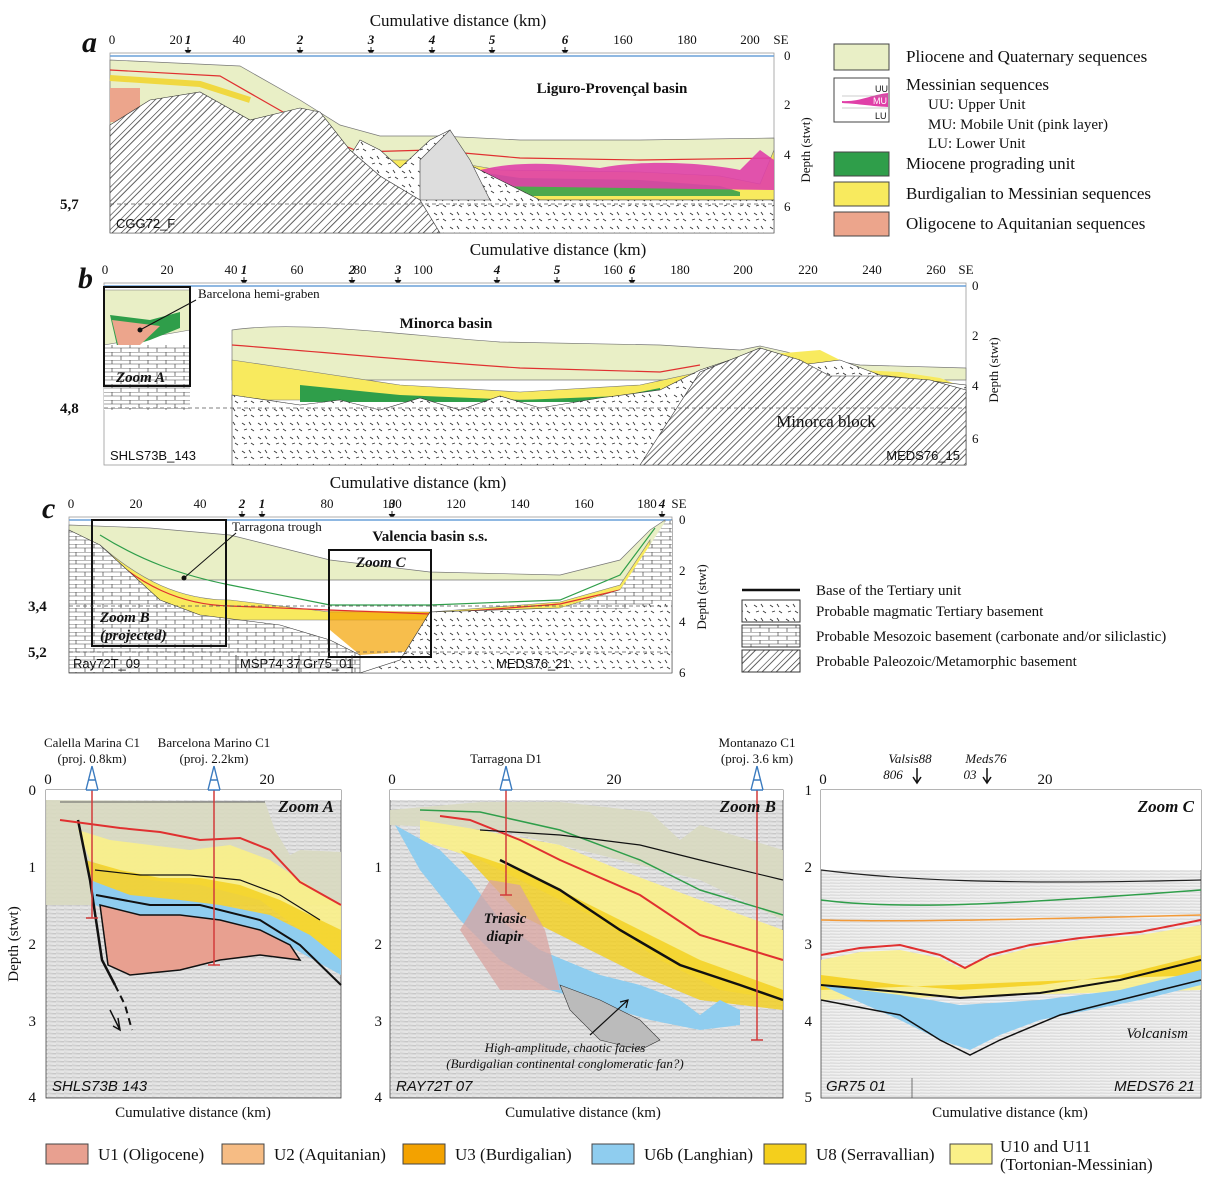 The width and height of the screenshot is (1210, 1178). What do you see at coordinates (682, 672) in the screenshot?
I see `depth-tick: 6` at bounding box center [682, 672].